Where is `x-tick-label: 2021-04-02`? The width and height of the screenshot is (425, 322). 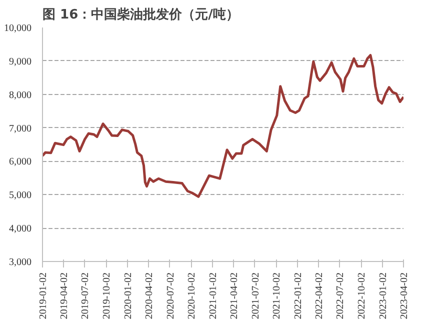 x-tick-label: 2021-04-02 is located at coordinates (234, 296).